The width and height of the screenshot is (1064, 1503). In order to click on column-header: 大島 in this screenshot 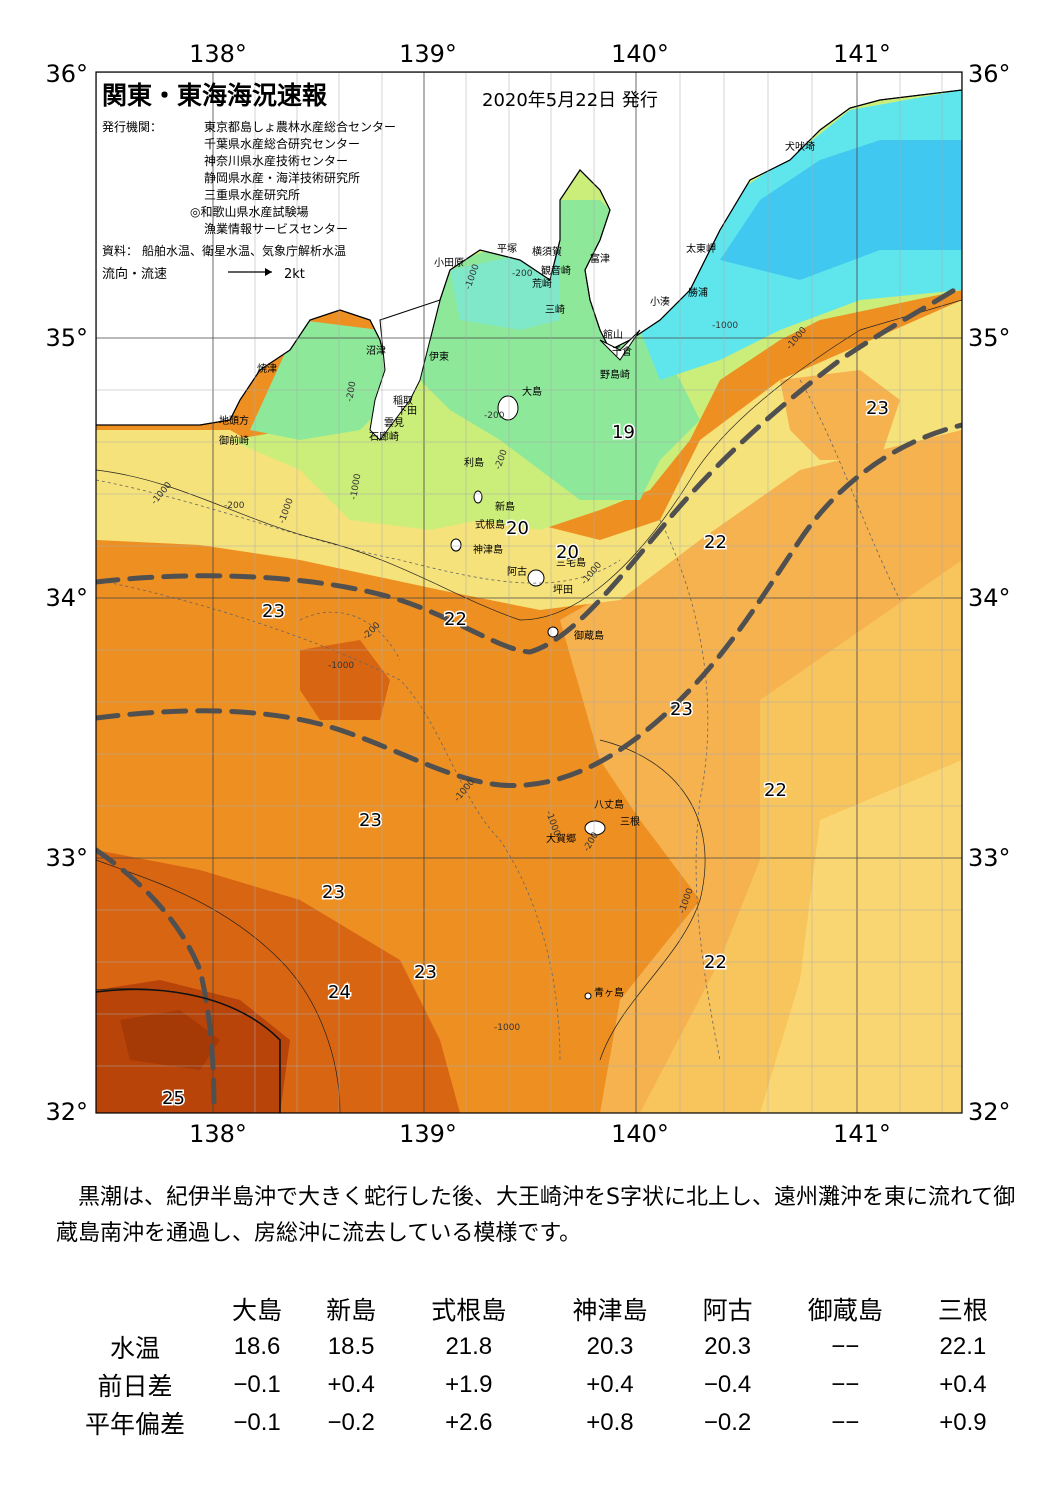, I will do `click(257, 1310)`.